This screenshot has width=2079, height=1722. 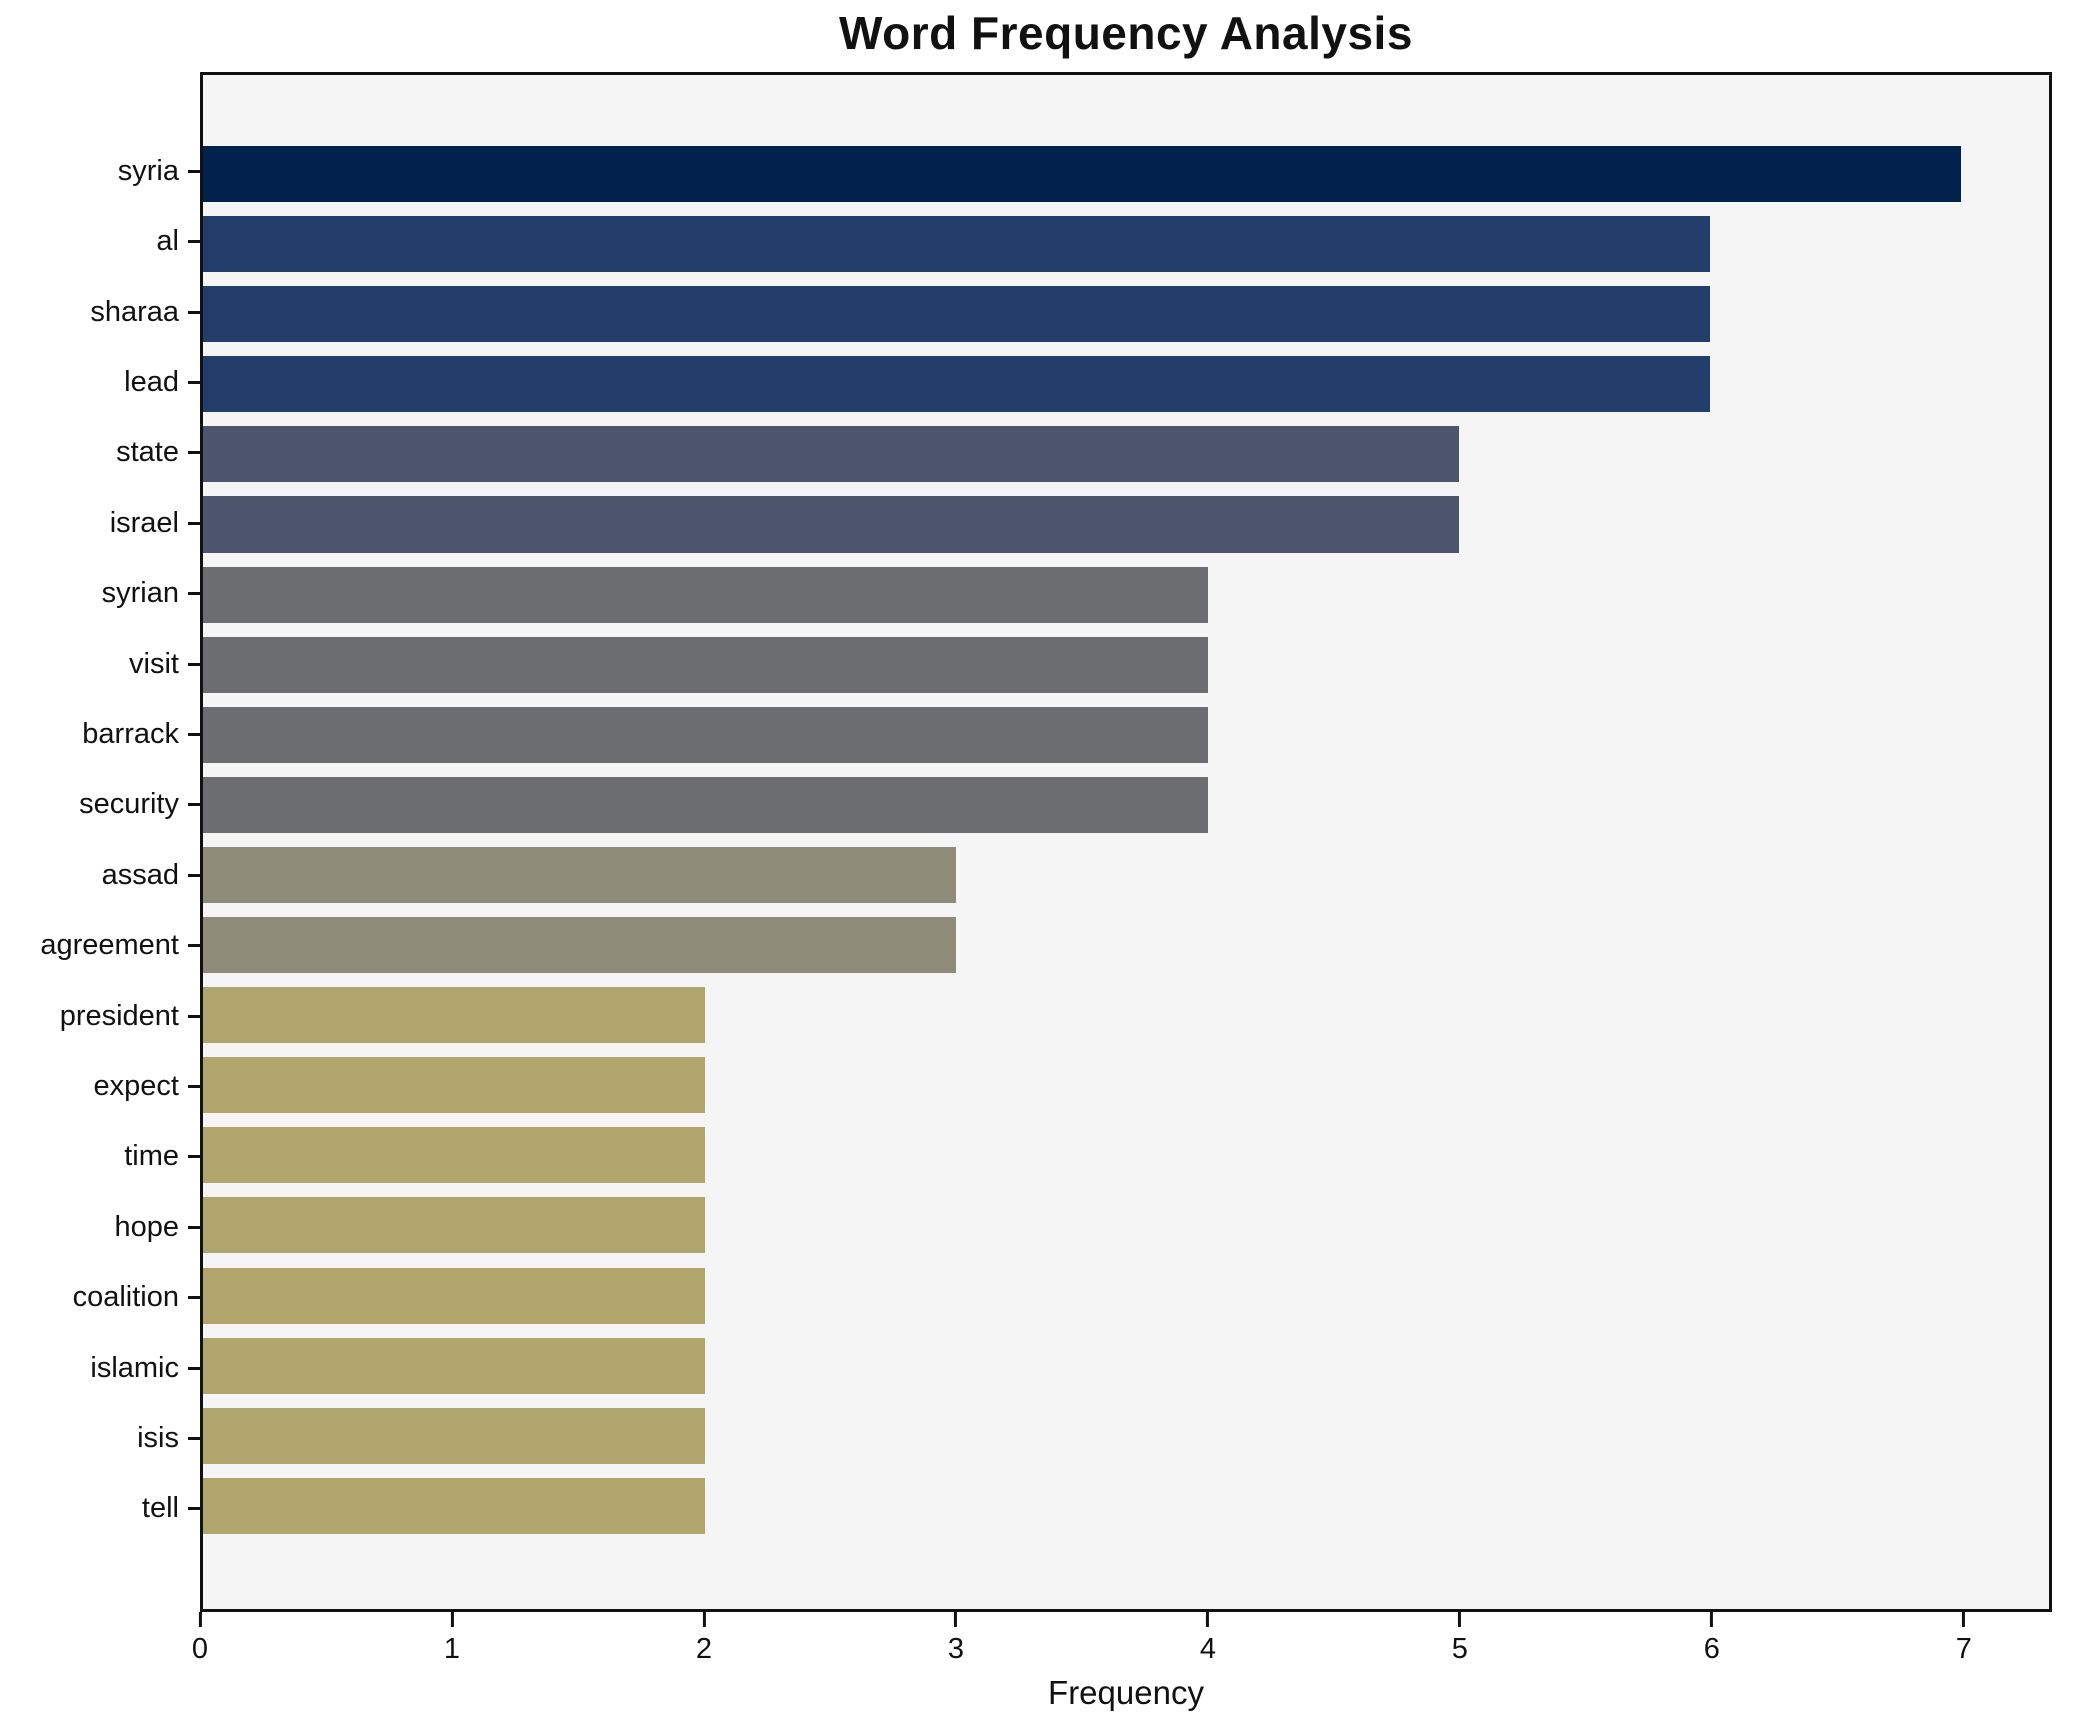 What do you see at coordinates (1964, 1639) in the screenshot?
I see `x-tick-7: 7` at bounding box center [1964, 1639].